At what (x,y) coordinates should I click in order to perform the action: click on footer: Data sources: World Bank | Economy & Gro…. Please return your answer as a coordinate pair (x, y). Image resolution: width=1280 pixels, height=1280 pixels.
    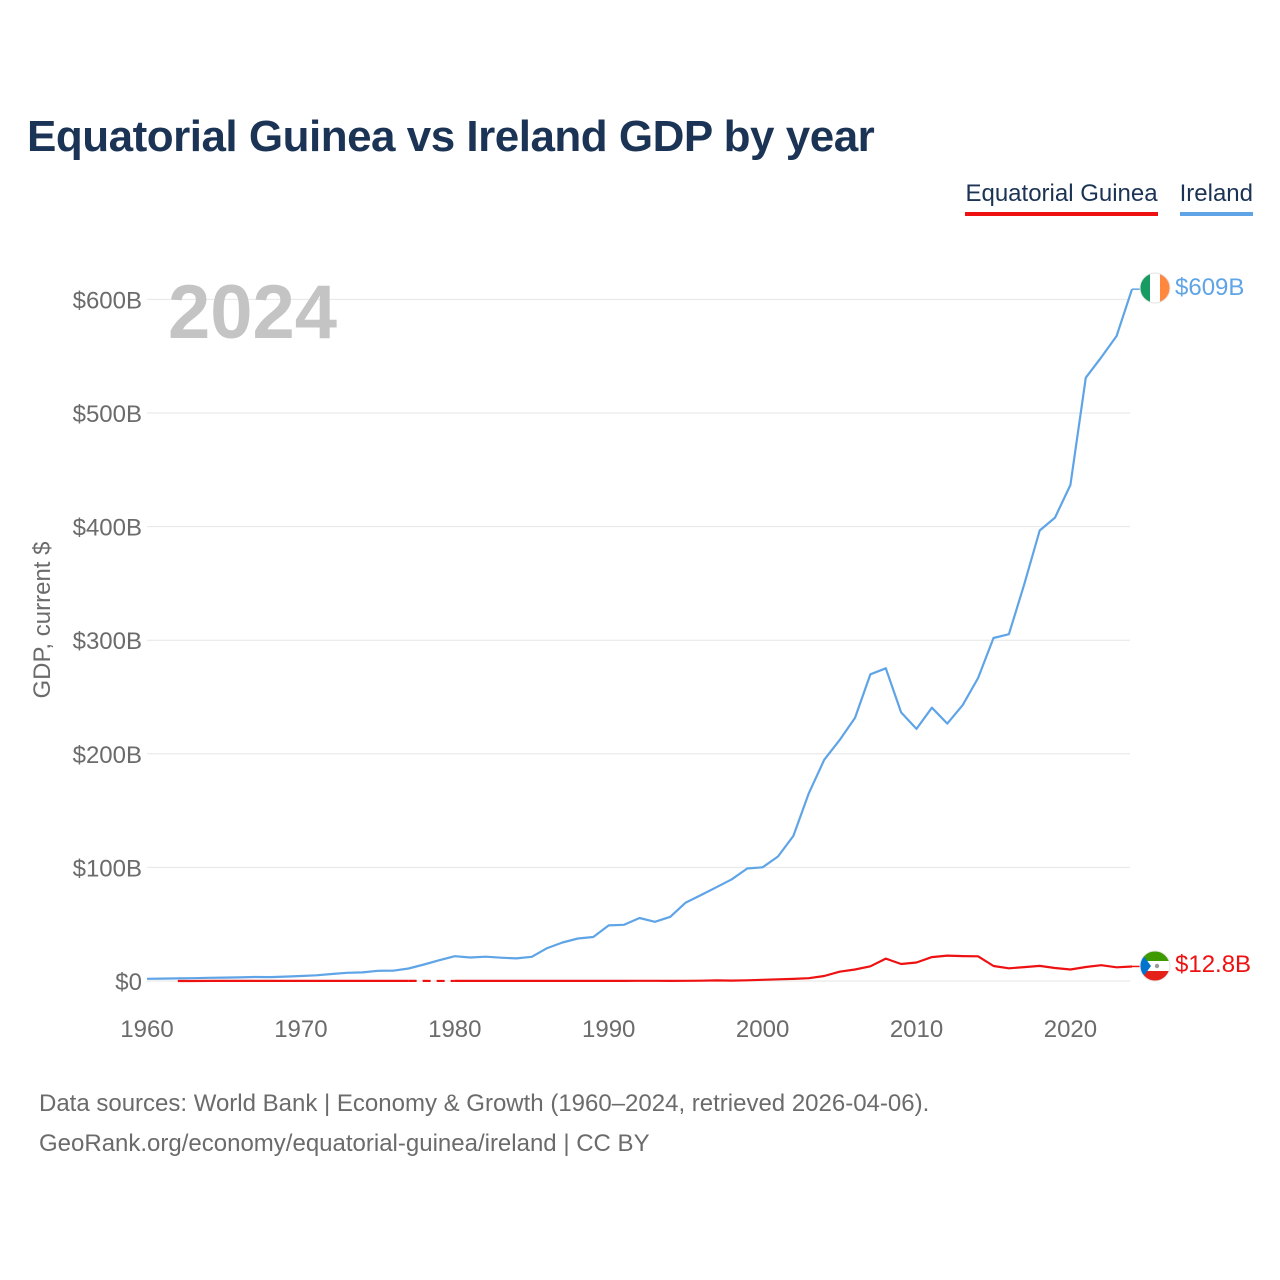
    Looking at the image, I should click on (484, 1124).